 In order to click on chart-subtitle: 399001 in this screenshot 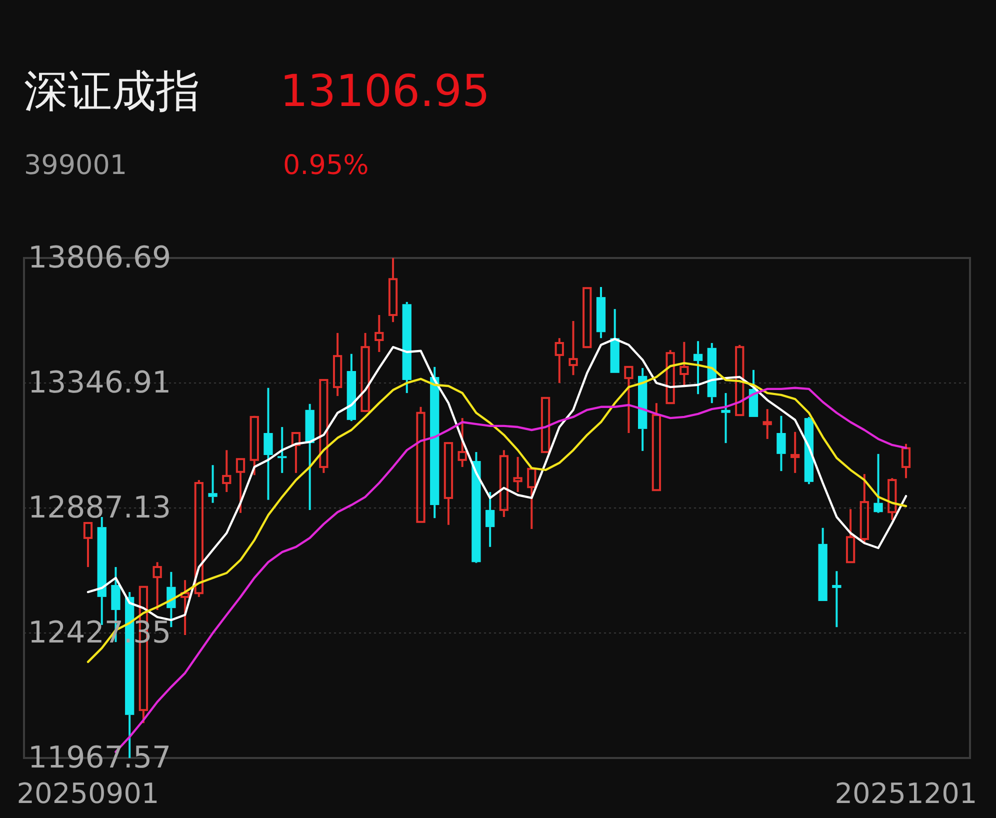, I will do `click(76, 165)`.